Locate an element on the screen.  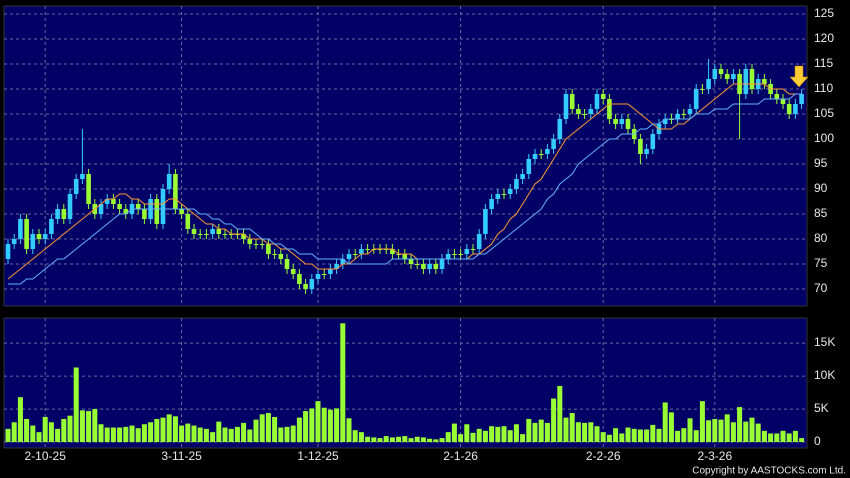
y-tick-label: 120 is located at coordinates (824, 38).